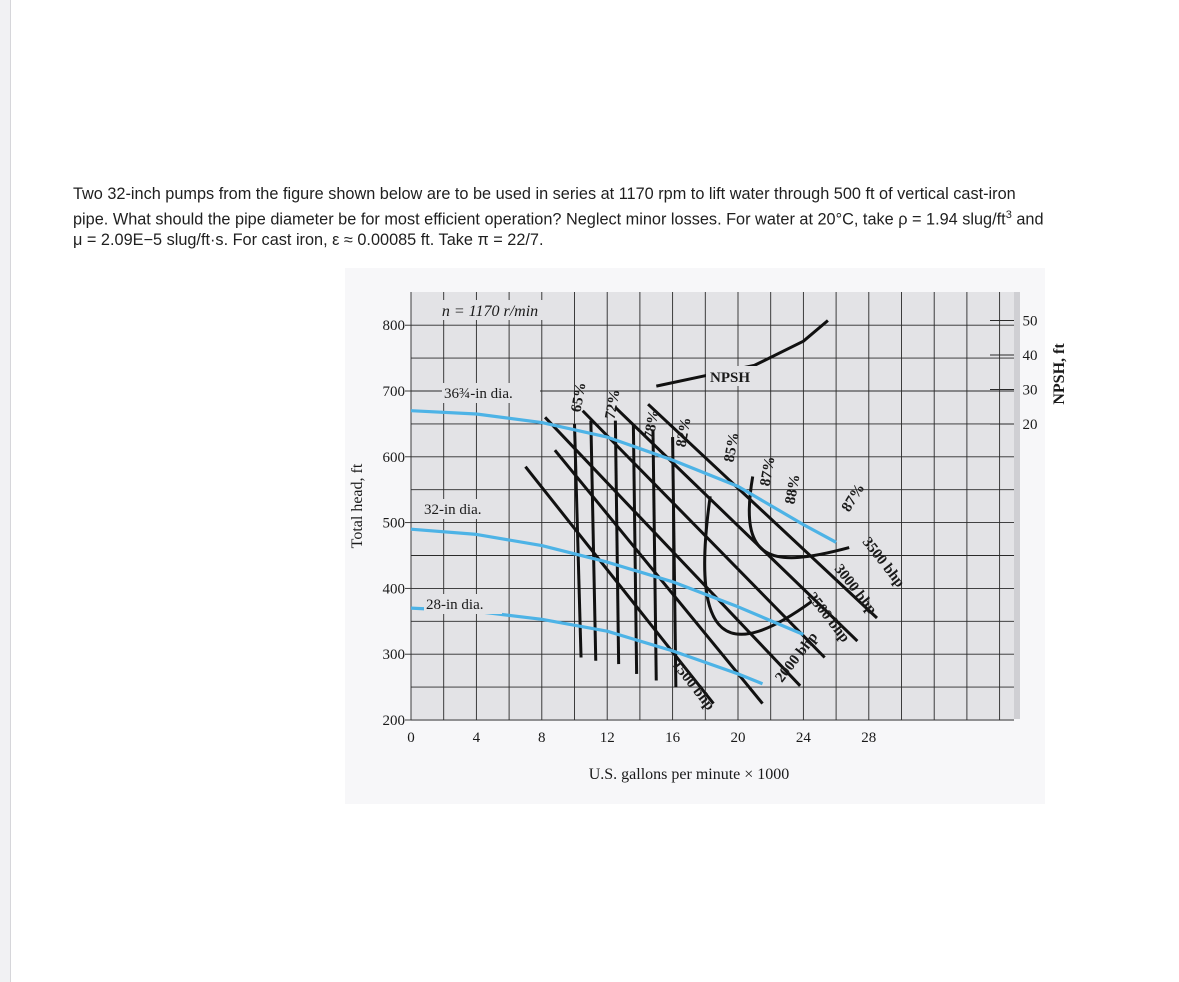  Describe the element at coordinates (868, 738) in the screenshot. I see `x-tick-label: 28` at that location.